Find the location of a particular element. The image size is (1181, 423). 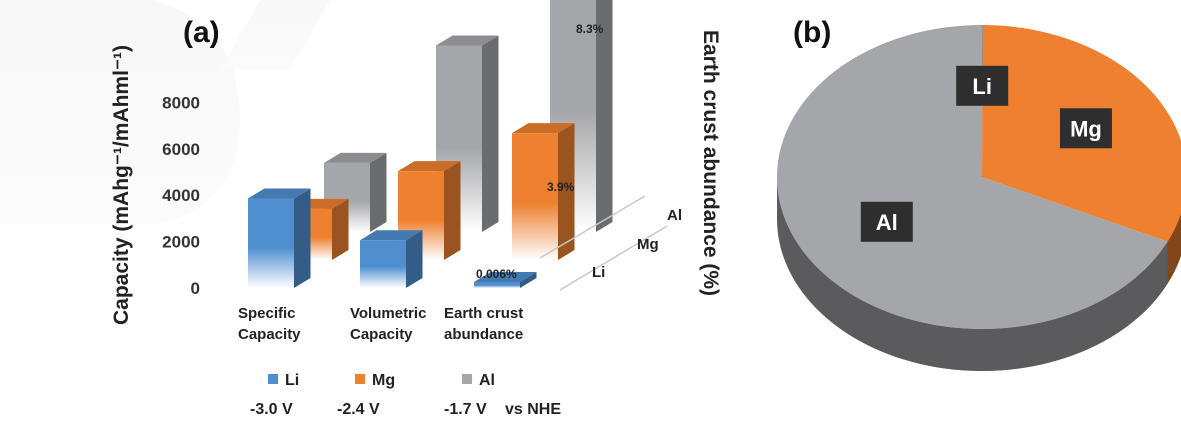

data-label-mg: 3.9% is located at coordinates (561, 187).